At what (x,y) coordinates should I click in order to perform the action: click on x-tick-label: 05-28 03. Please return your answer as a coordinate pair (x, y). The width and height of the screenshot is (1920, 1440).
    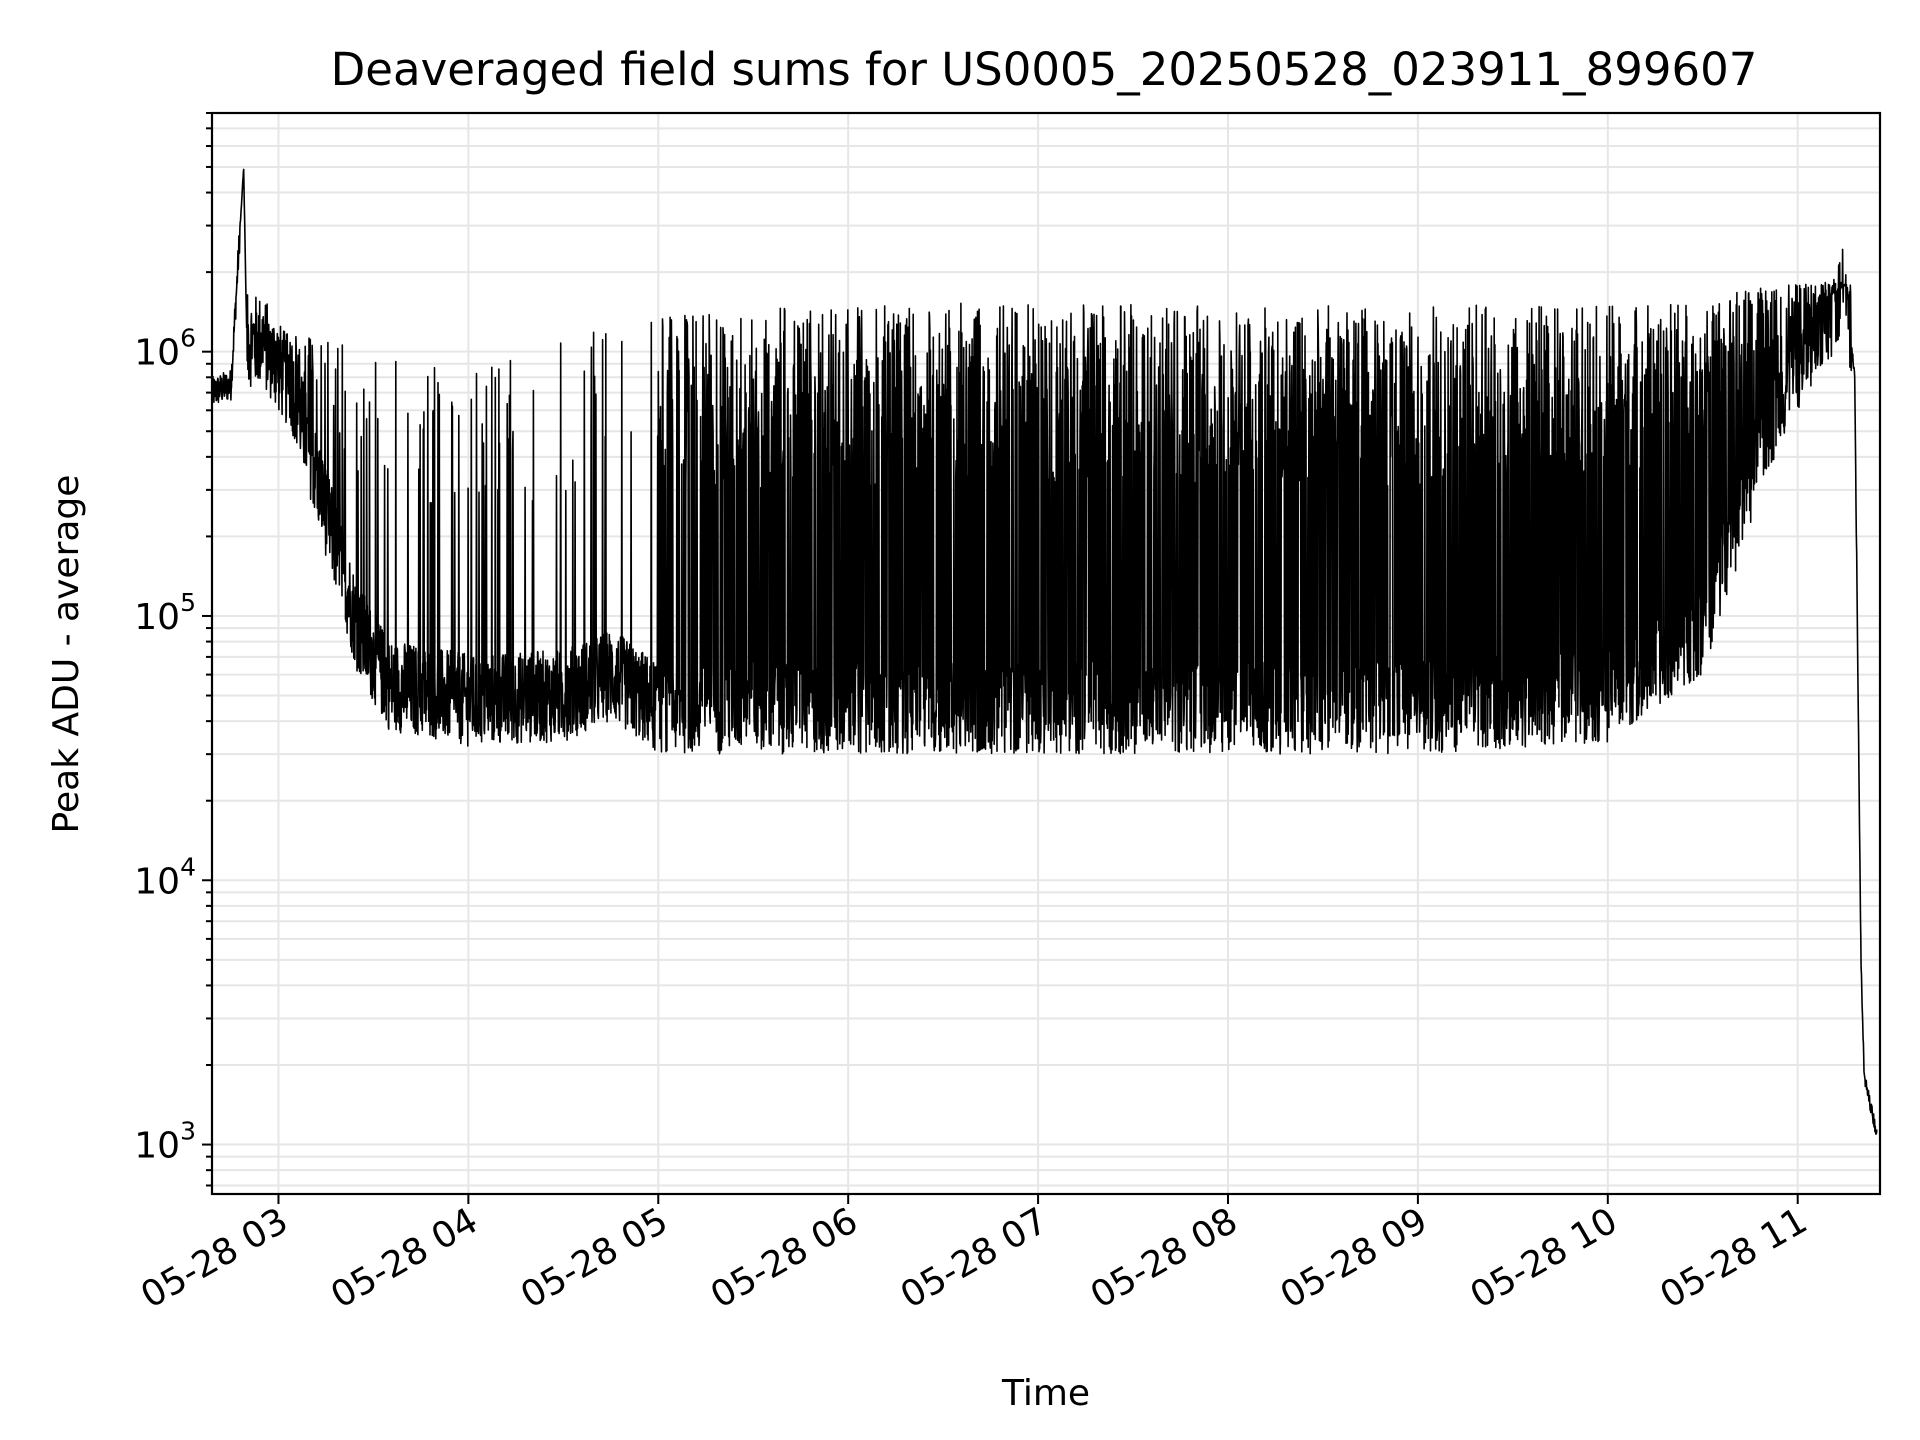
    Looking at the image, I should click on (214, 1258).